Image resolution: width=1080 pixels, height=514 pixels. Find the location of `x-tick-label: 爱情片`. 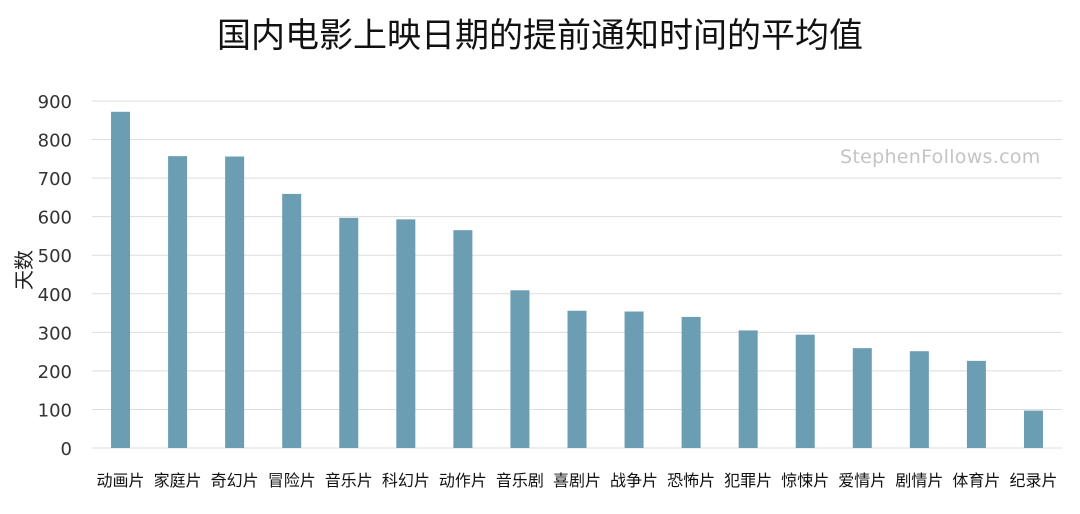

x-tick-label: 爱情片 is located at coordinates (862, 480).